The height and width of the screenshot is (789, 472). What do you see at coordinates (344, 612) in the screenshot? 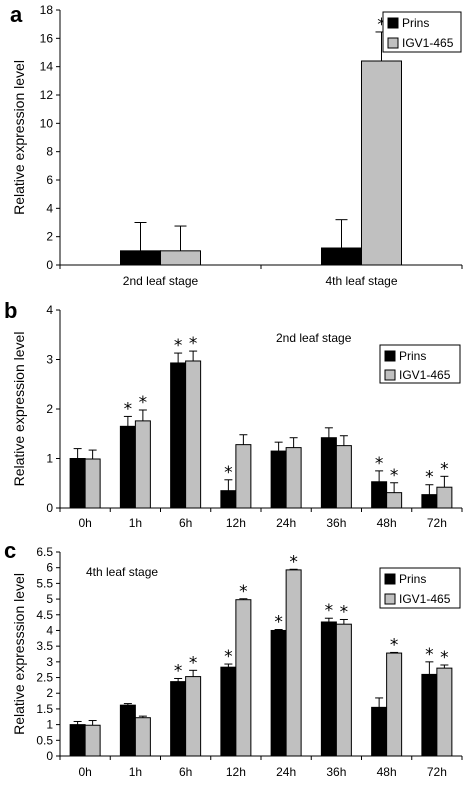
I see `significance-star-c-1-5: *` at bounding box center [344, 612].